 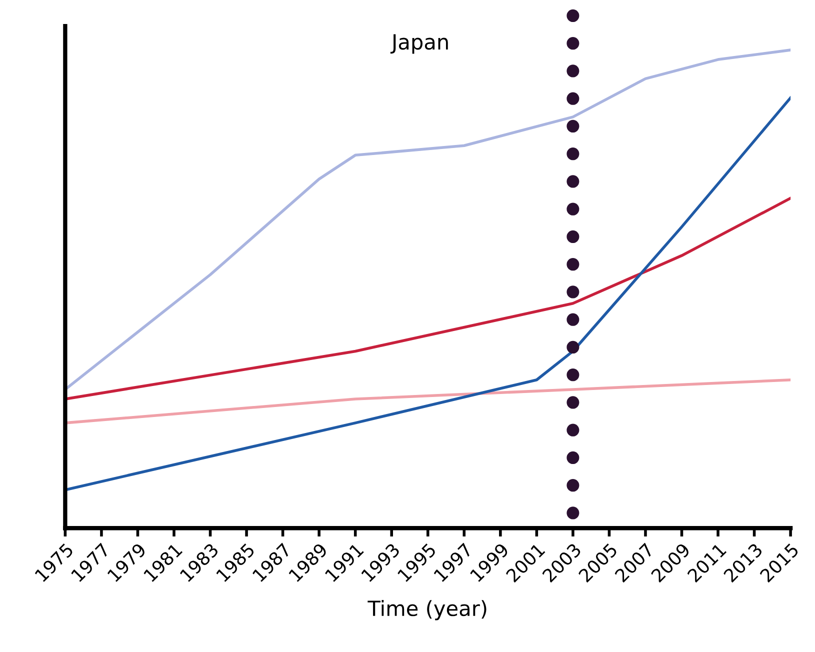 What do you see at coordinates (427, 610) in the screenshot?
I see `x-axis-title: Time (year)` at bounding box center [427, 610].